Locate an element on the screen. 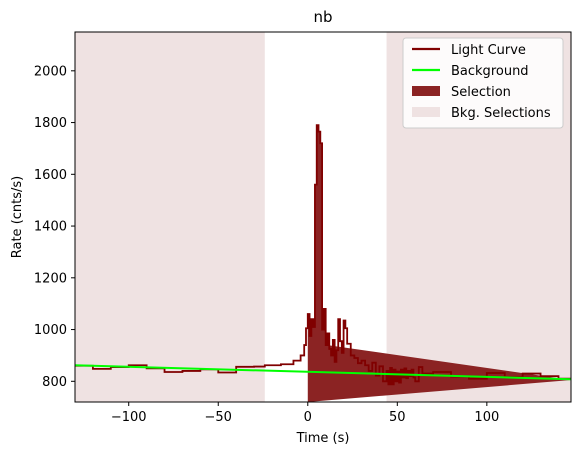 This screenshot has height=455, width=584. legend-label-3: Bkg. Selections is located at coordinates (501, 113).